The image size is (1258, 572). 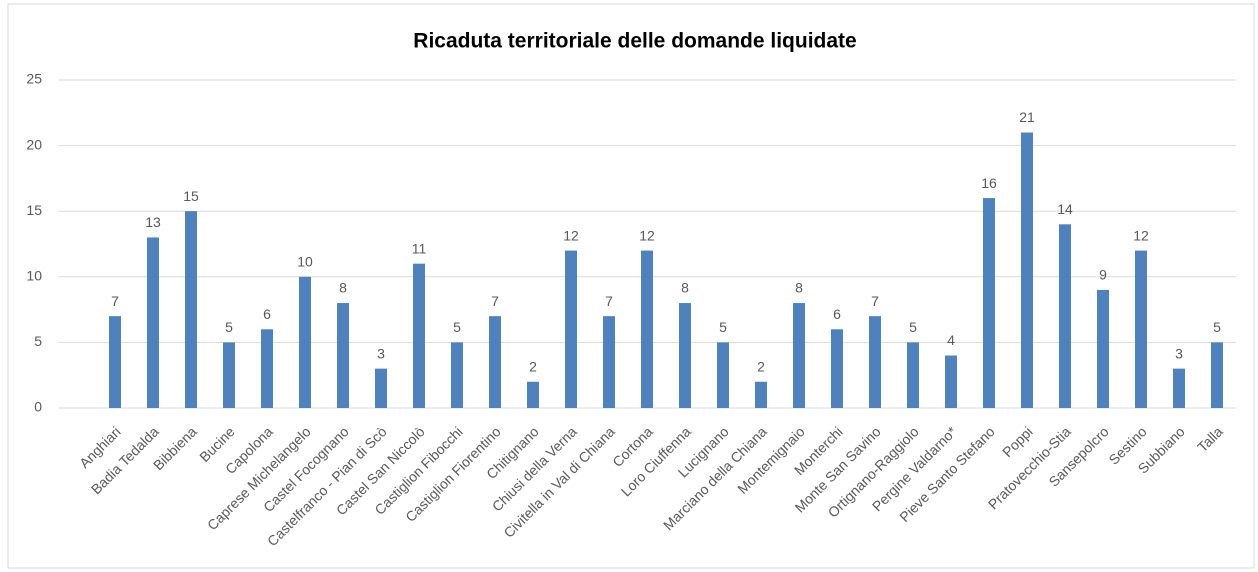 What do you see at coordinates (1065, 209) in the screenshot?
I see `data-label: 14` at bounding box center [1065, 209].